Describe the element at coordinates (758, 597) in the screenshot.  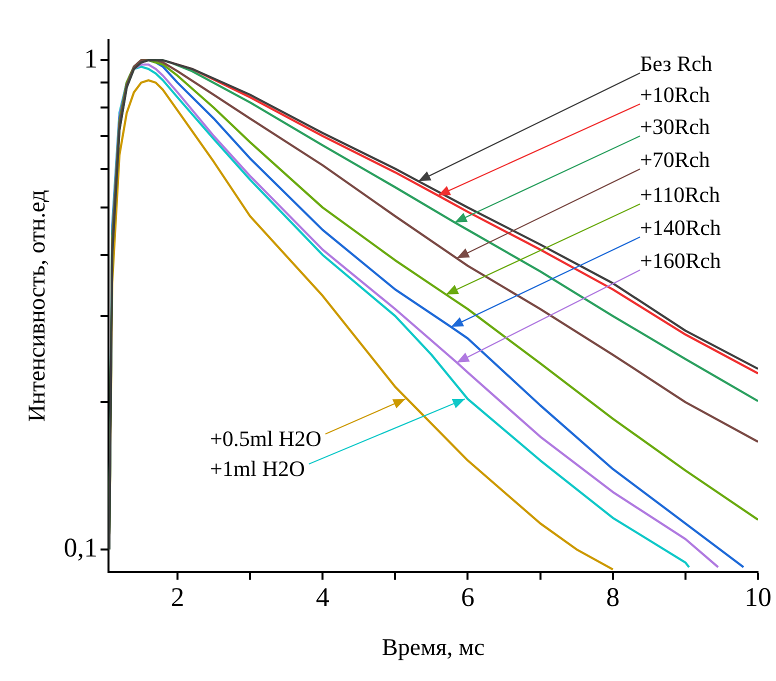
I see `x-tick-label: 10` at that location.